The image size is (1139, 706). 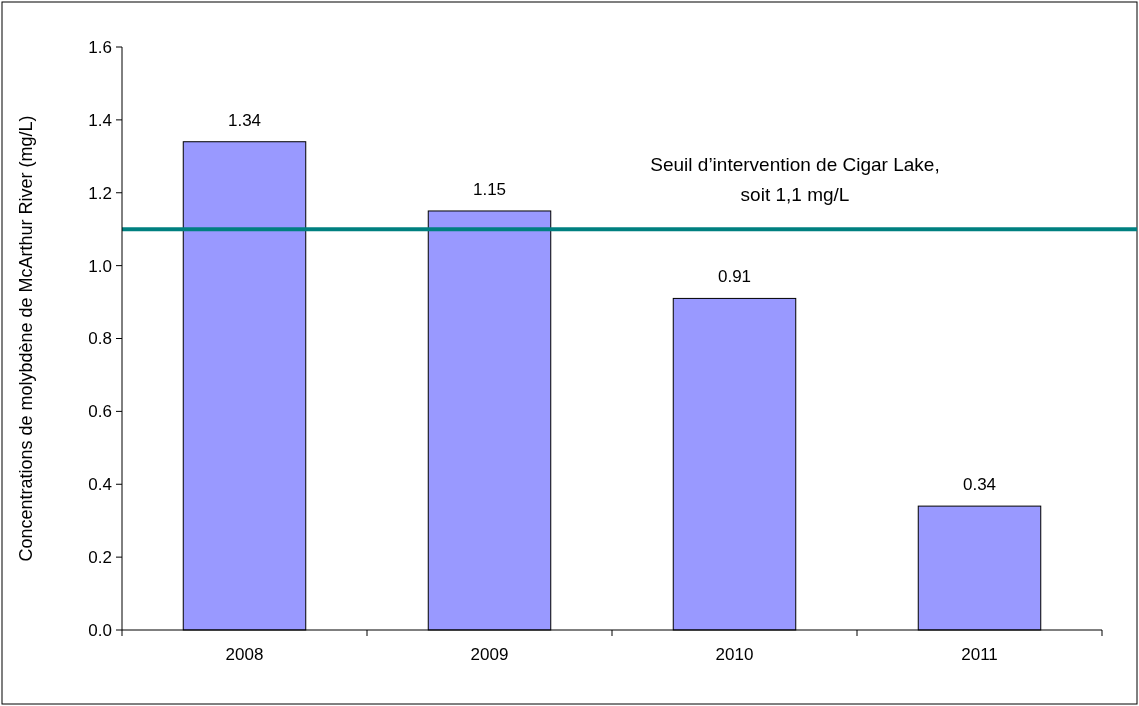 What do you see at coordinates (244, 120) in the screenshot?
I see `data-label: 1.34` at bounding box center [244, 120].